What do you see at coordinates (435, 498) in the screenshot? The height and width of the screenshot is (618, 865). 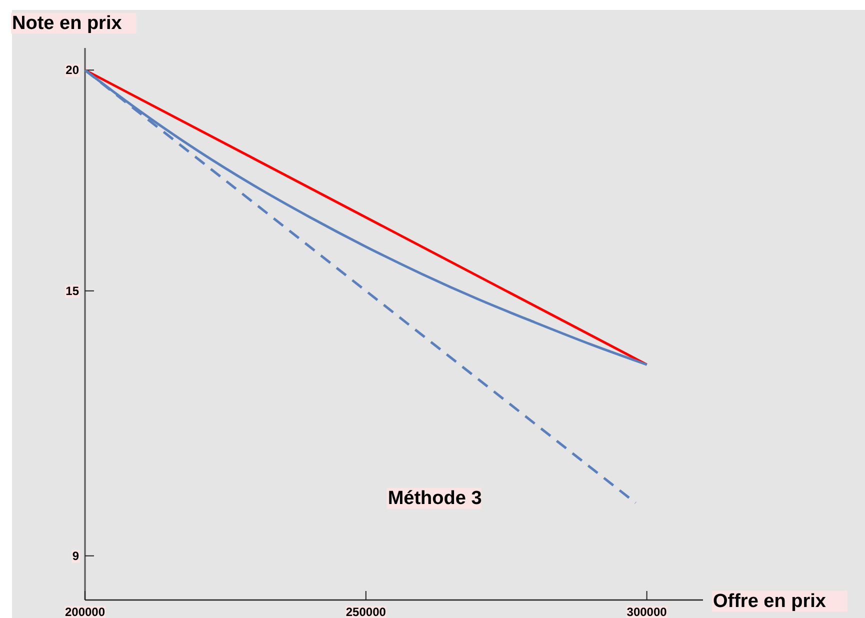 I see `annotation: Méthode 3` at bounding box center [435, 498].